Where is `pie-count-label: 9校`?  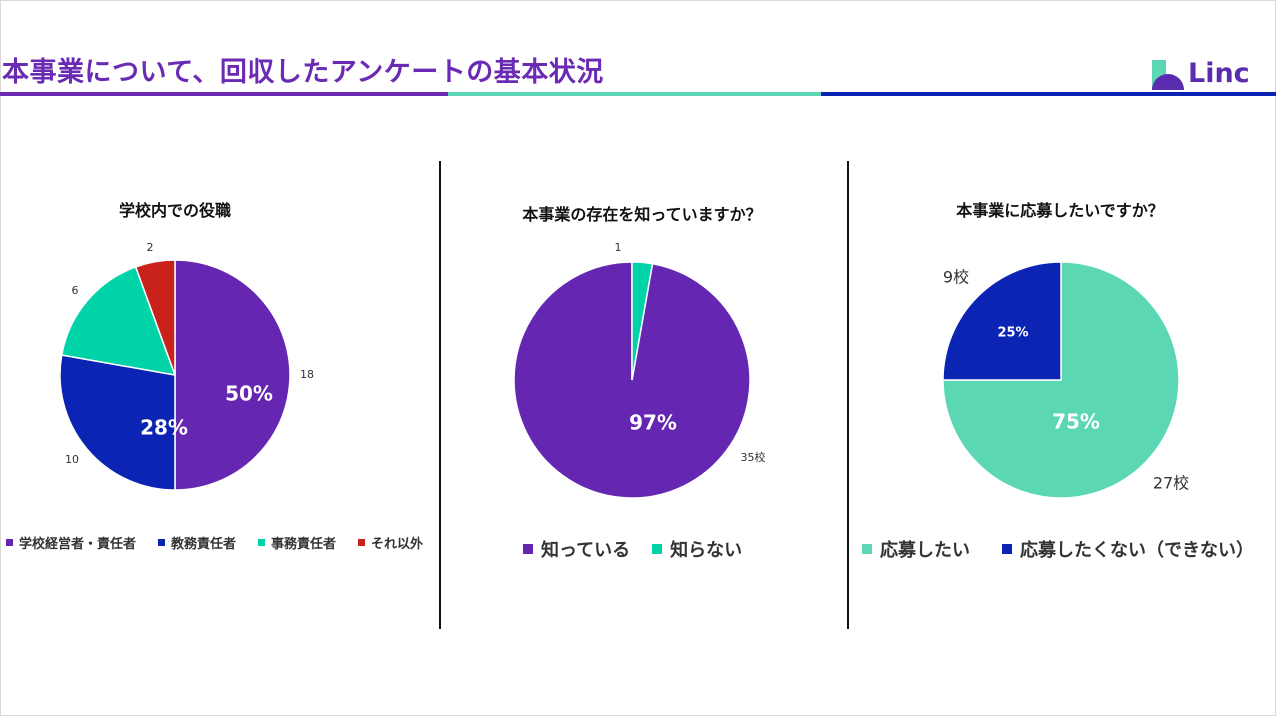
pie-count-label: 9校 is located at coordinates (956, 277).